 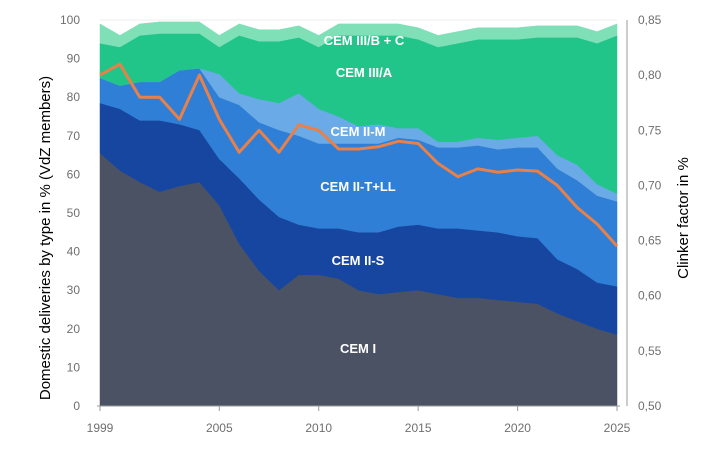 I want to click on y-tick-label: 70, so click(x=74, y=136).